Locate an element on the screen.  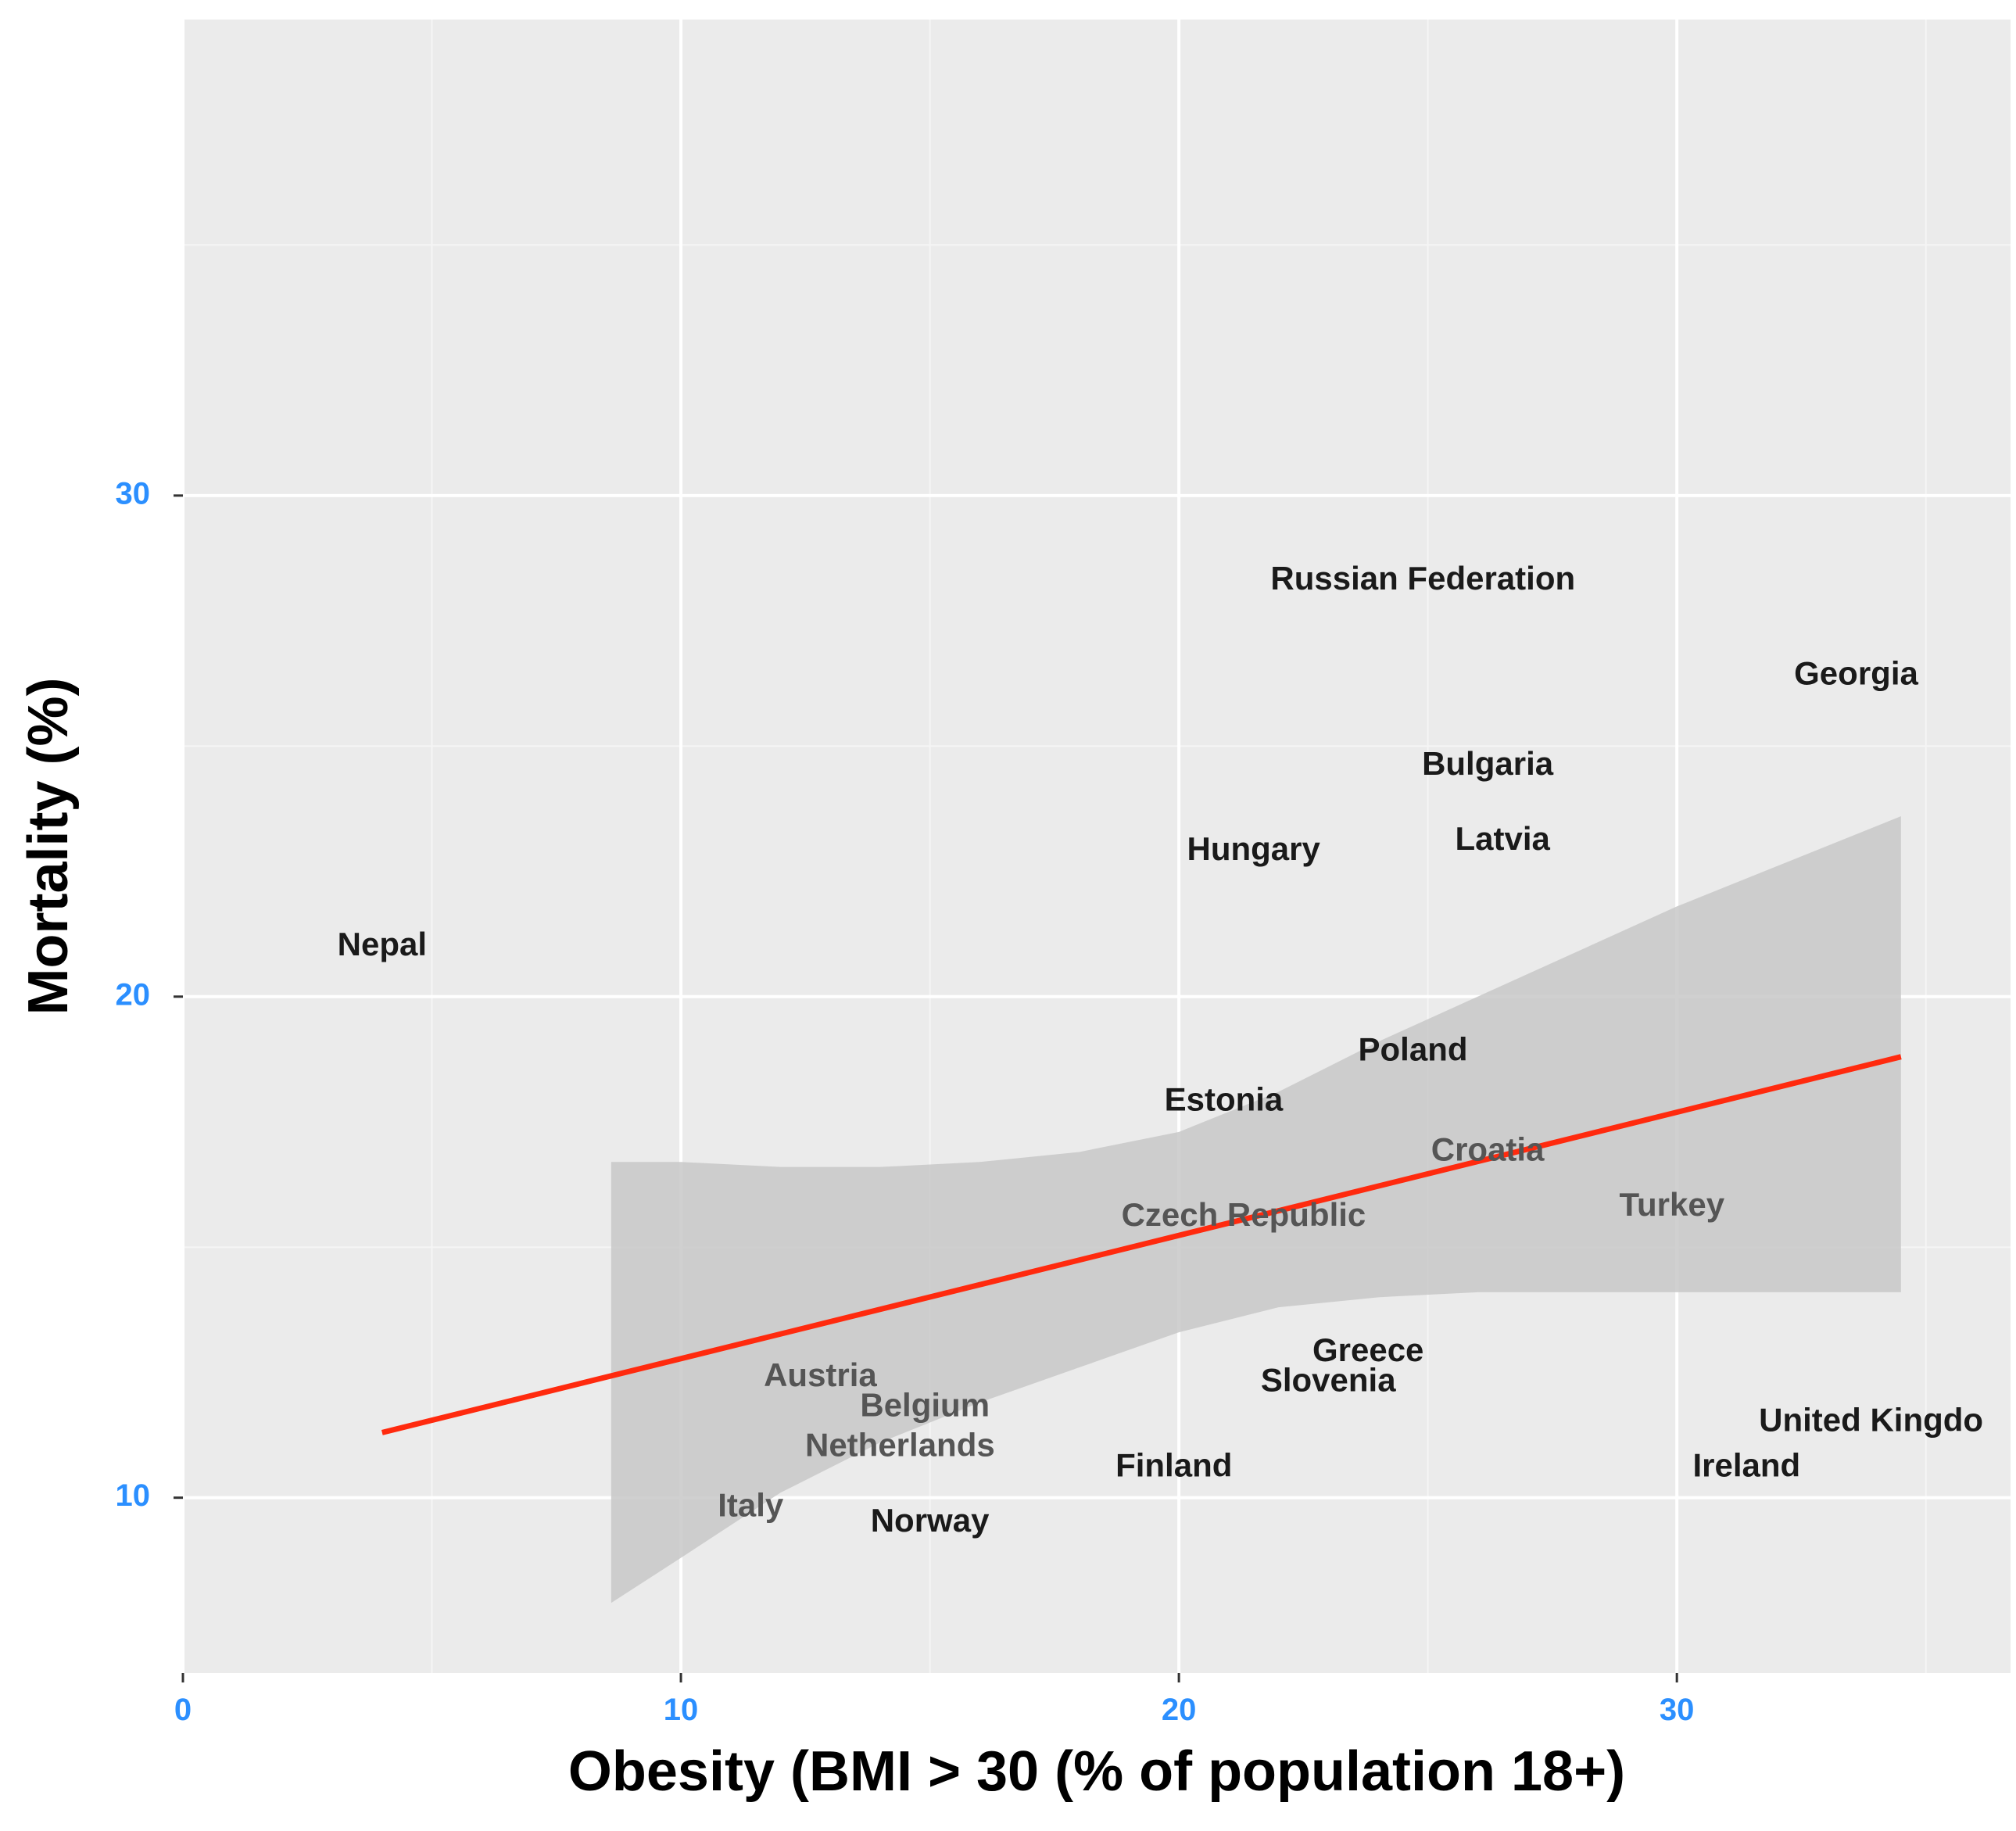
point-label-norway: Norway is located at coordinates (930, 1520).